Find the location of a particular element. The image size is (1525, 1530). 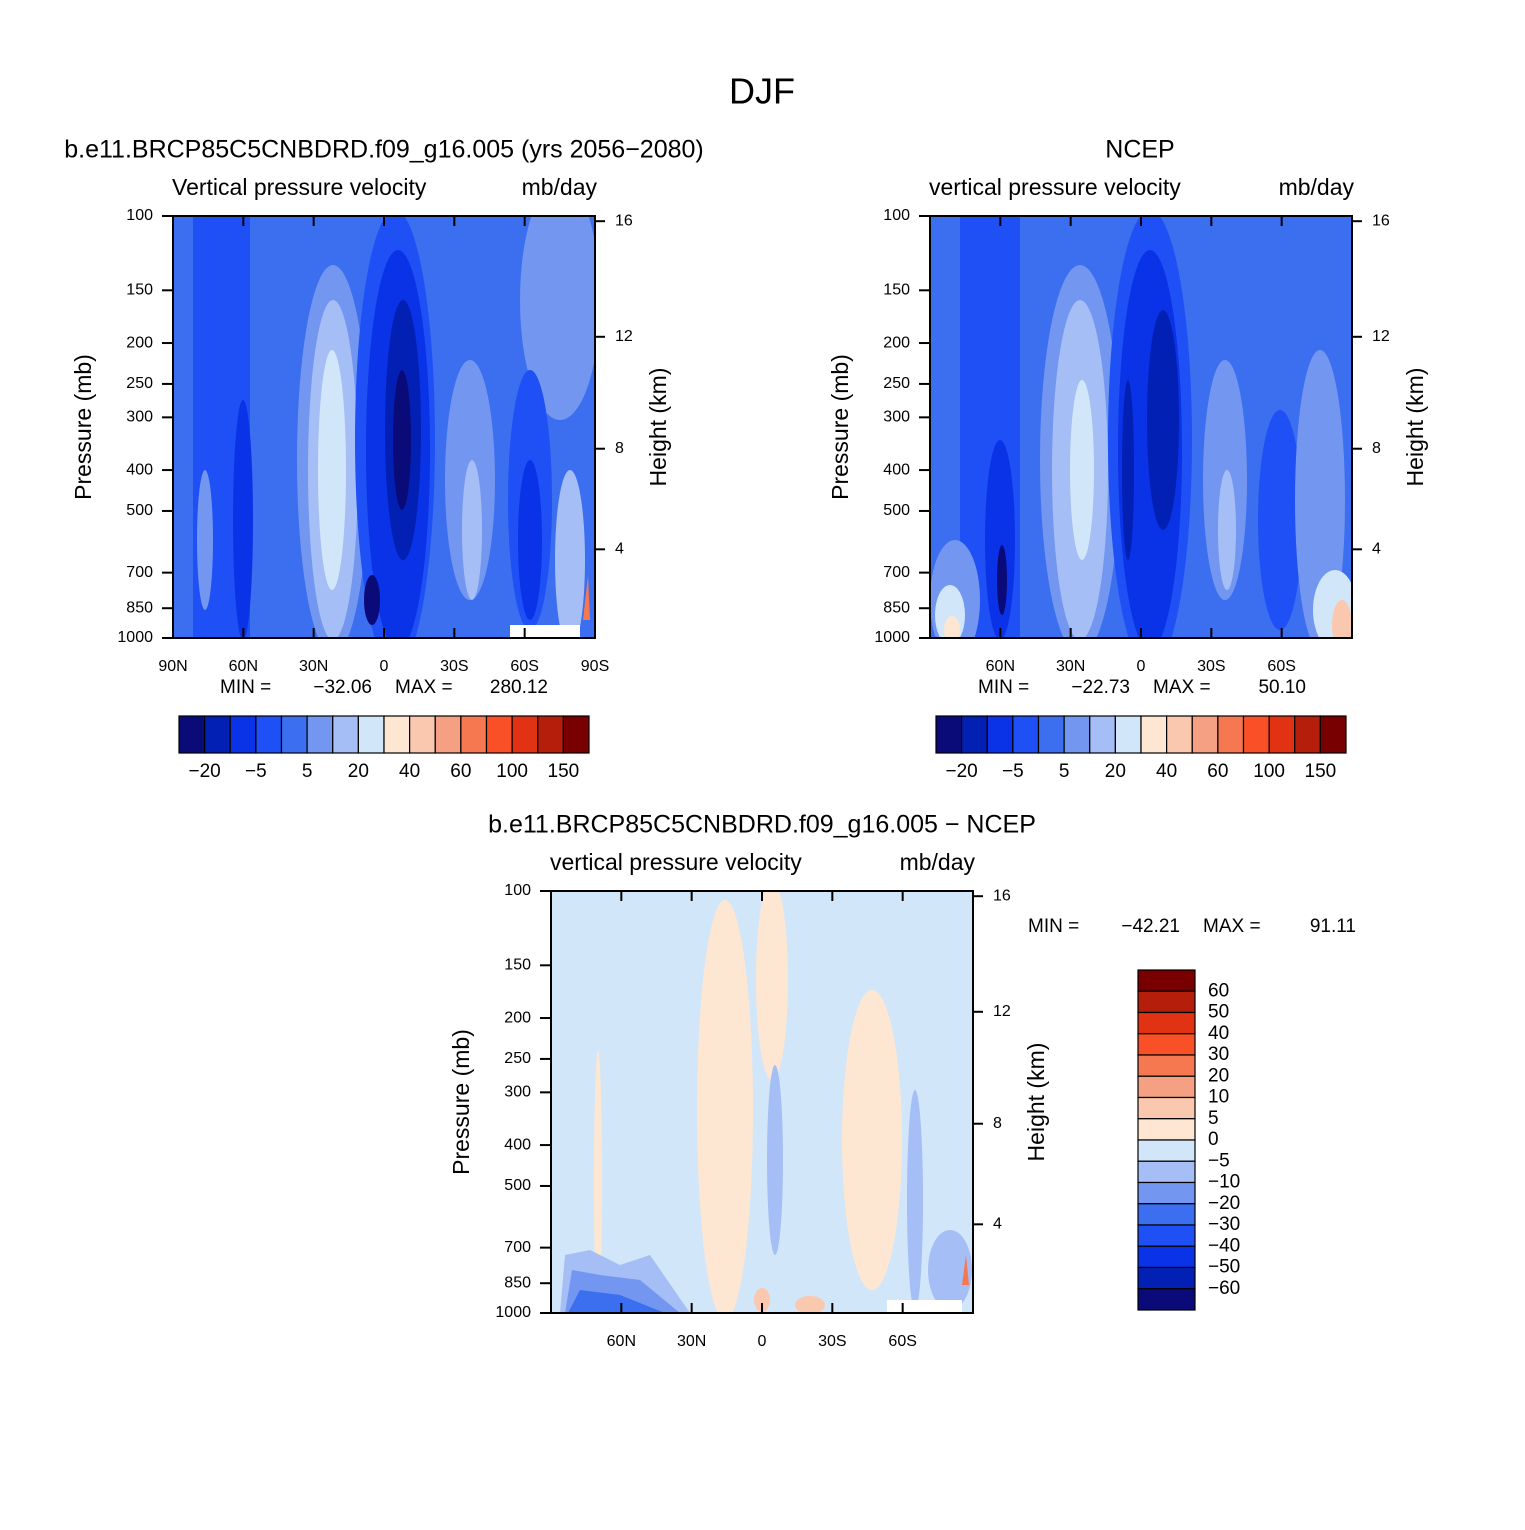

colorbar-label: −10 is located at coordinates (1224, 1182).